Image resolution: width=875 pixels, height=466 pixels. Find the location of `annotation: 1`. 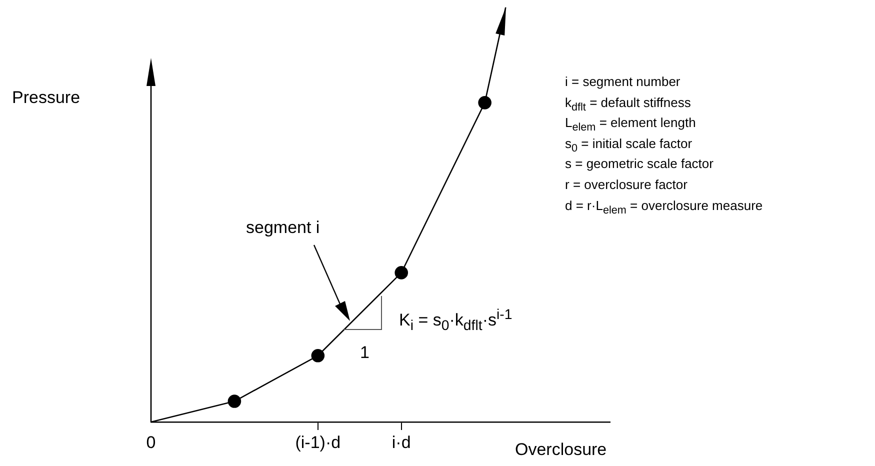

annotation: 1 is located at coordinates (365, 353).